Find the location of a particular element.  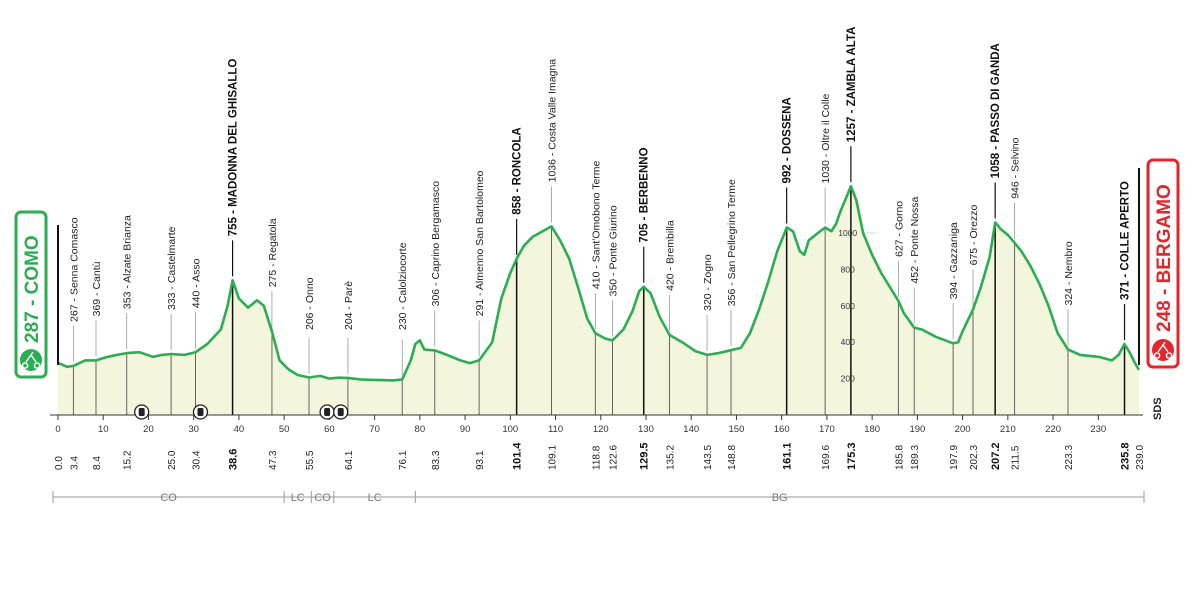

km-tick-label: 10 is located at coordinates (103, 429).